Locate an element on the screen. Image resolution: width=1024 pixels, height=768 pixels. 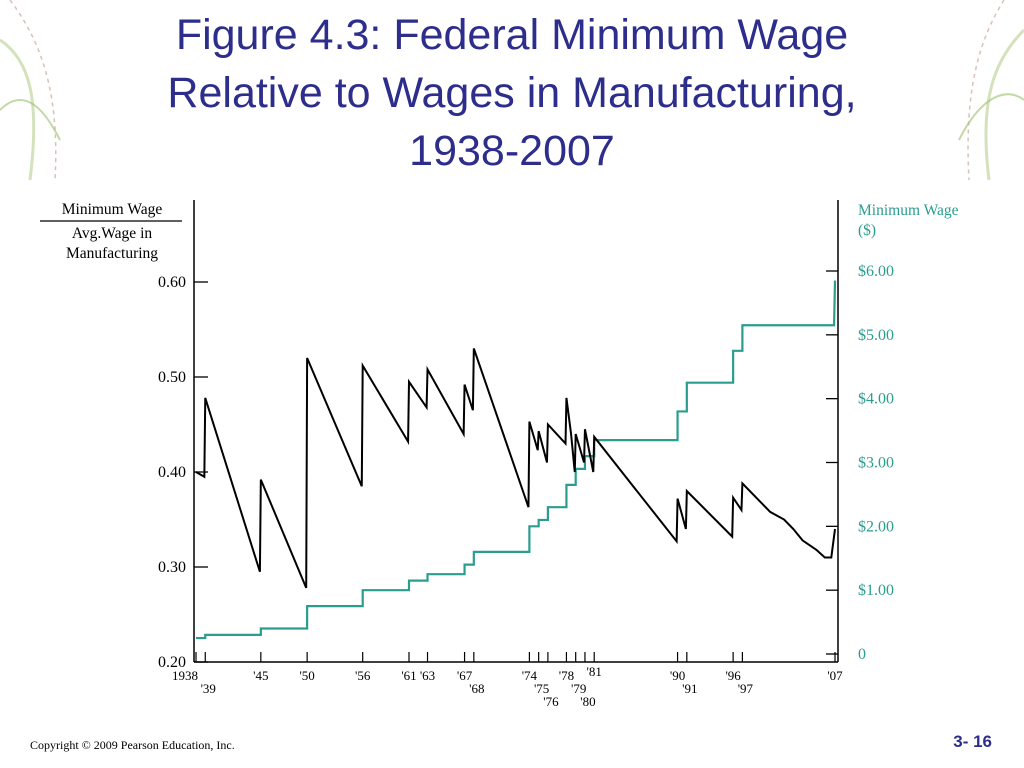
xtick-label: '56 is located at coordinates (363, 675).